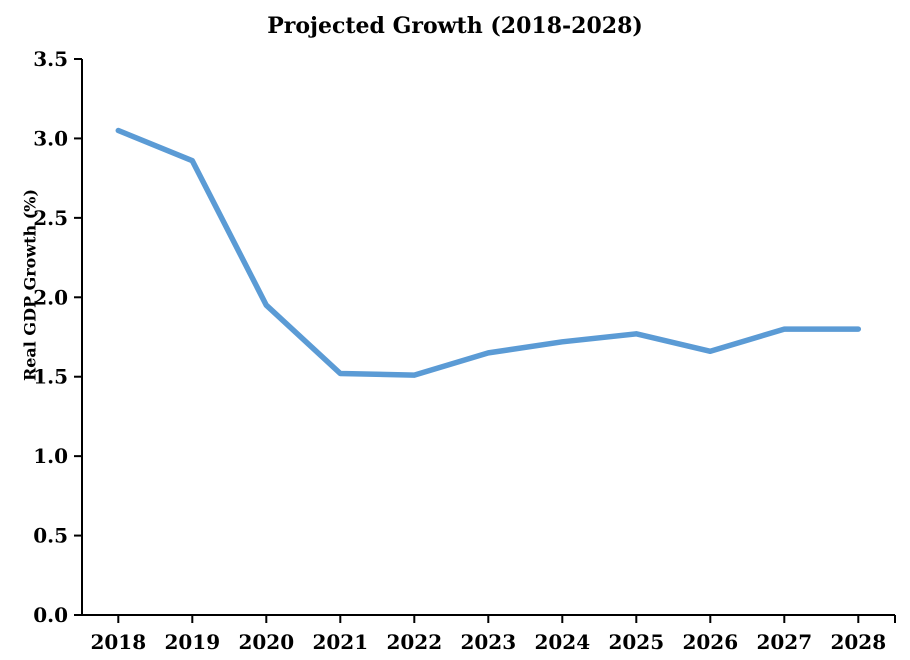 This screenshot has width=910, height=660. What do you see at coordinates (784, 642) in the screenshot?
I see `x-axis-tick-label: 2027` at bounding box center [784, 642].